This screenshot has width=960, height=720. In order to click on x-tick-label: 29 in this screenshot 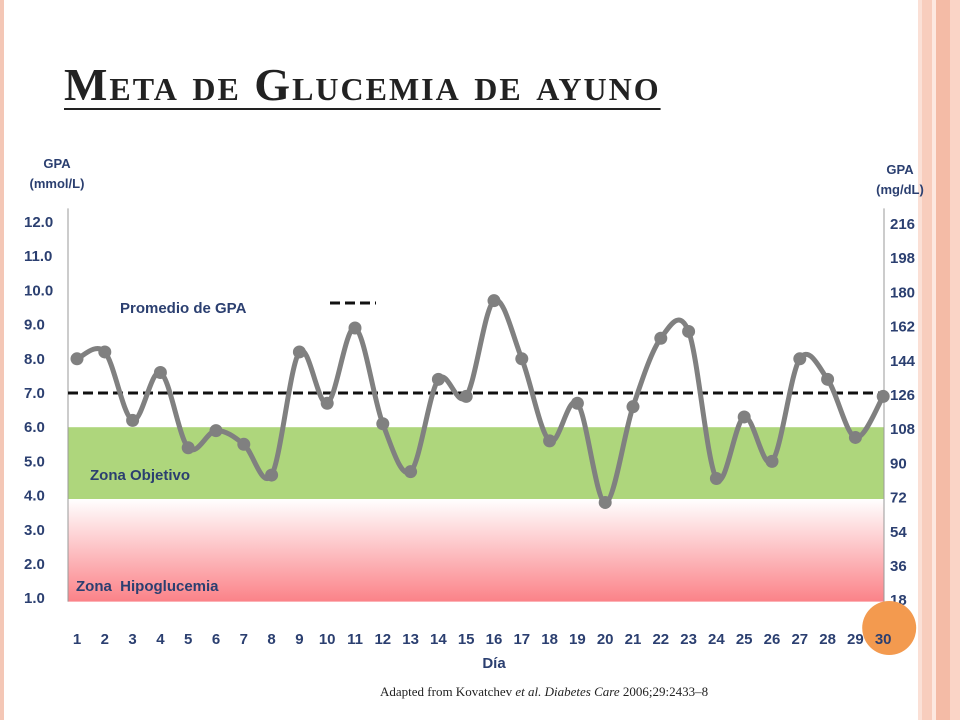, I will do `click(855, 639)`.